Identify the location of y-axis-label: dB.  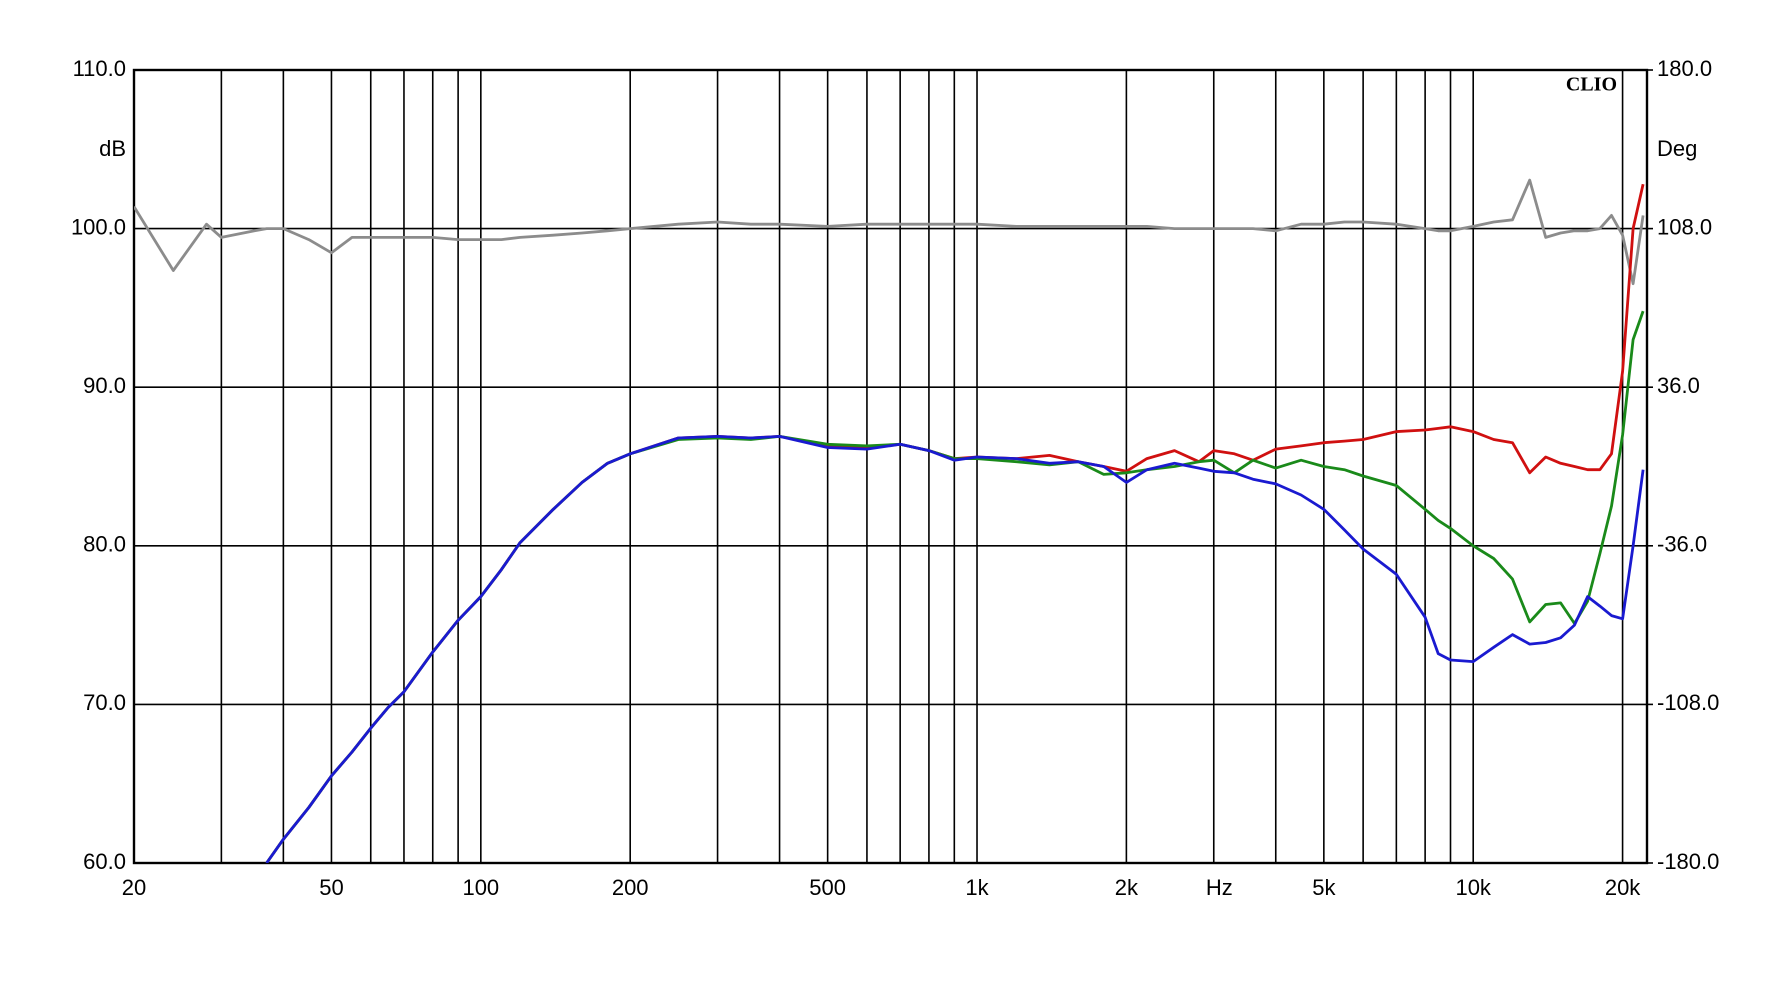
(112, 148).